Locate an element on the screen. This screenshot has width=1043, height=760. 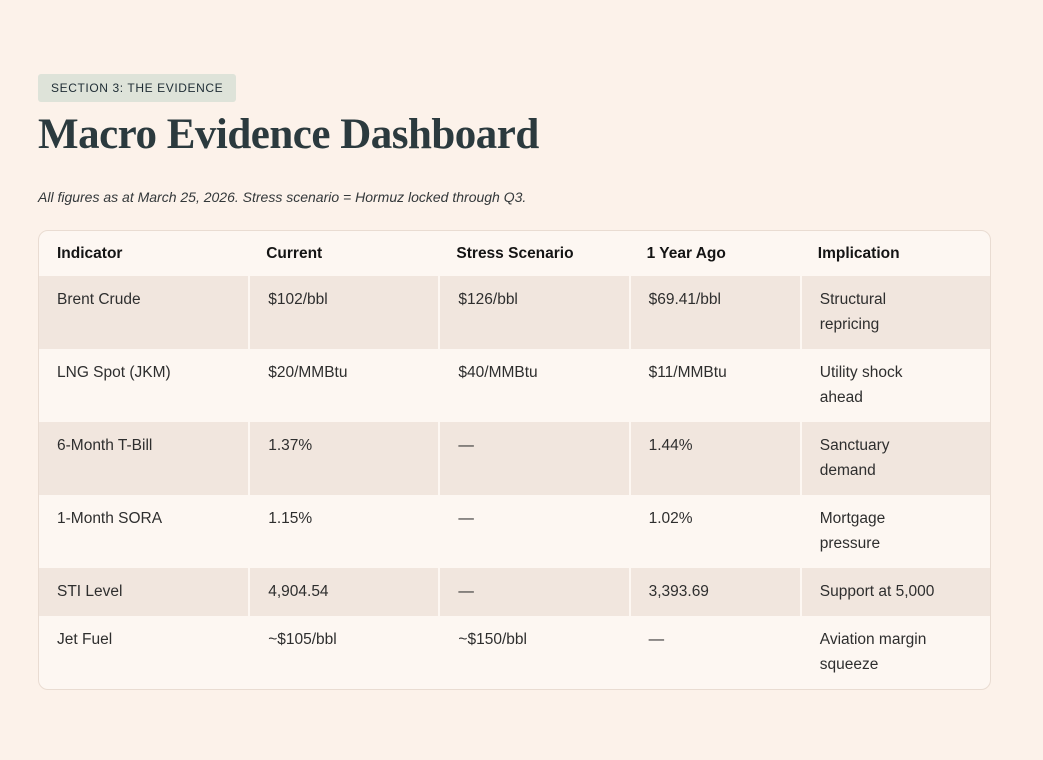
cell-implication: Aviation margin squeeze is located at coordinates (894, 652).